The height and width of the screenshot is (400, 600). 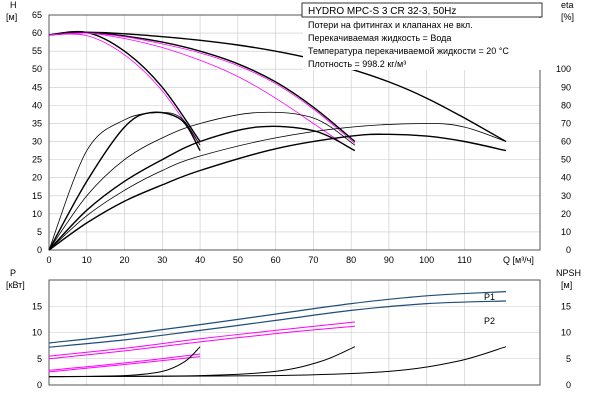 I want to click on npsh-tick-label: 0, so click(x=568, y=385).